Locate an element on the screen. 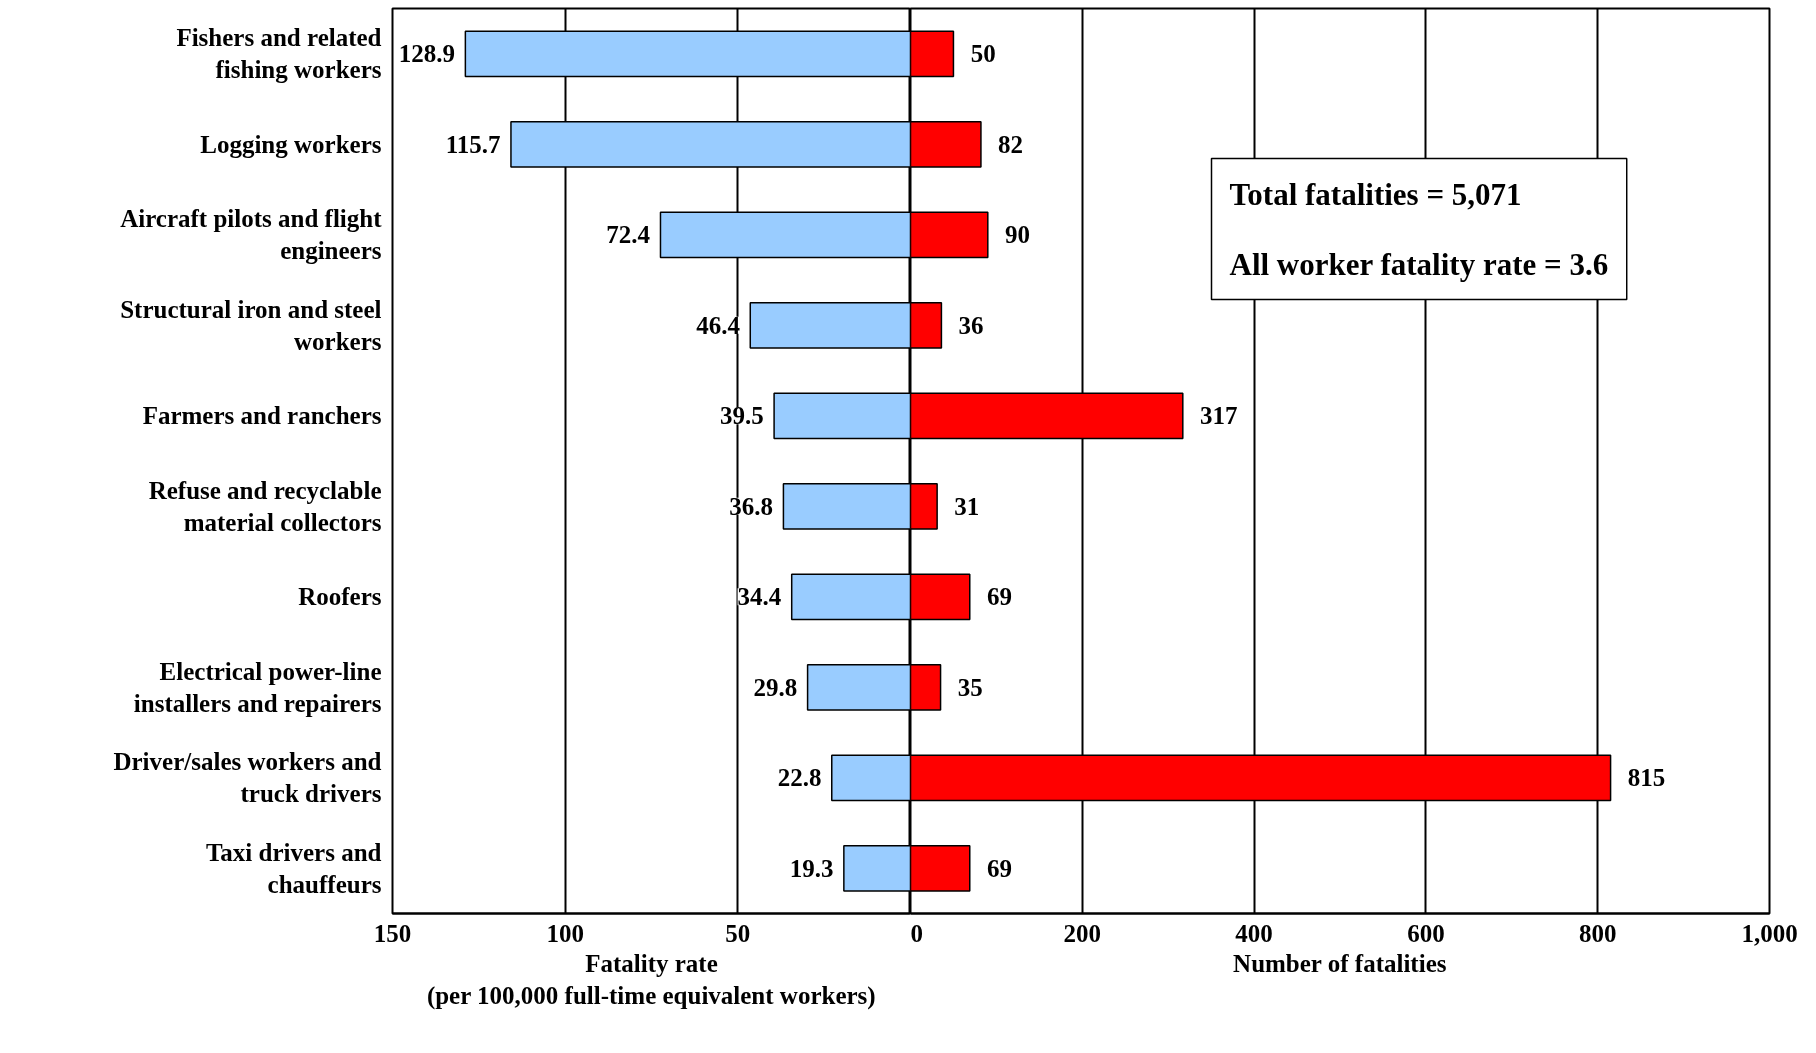 This screenshot has height=1053, width=1816. data-label: 36.8 is located at coordinates (751, 506).